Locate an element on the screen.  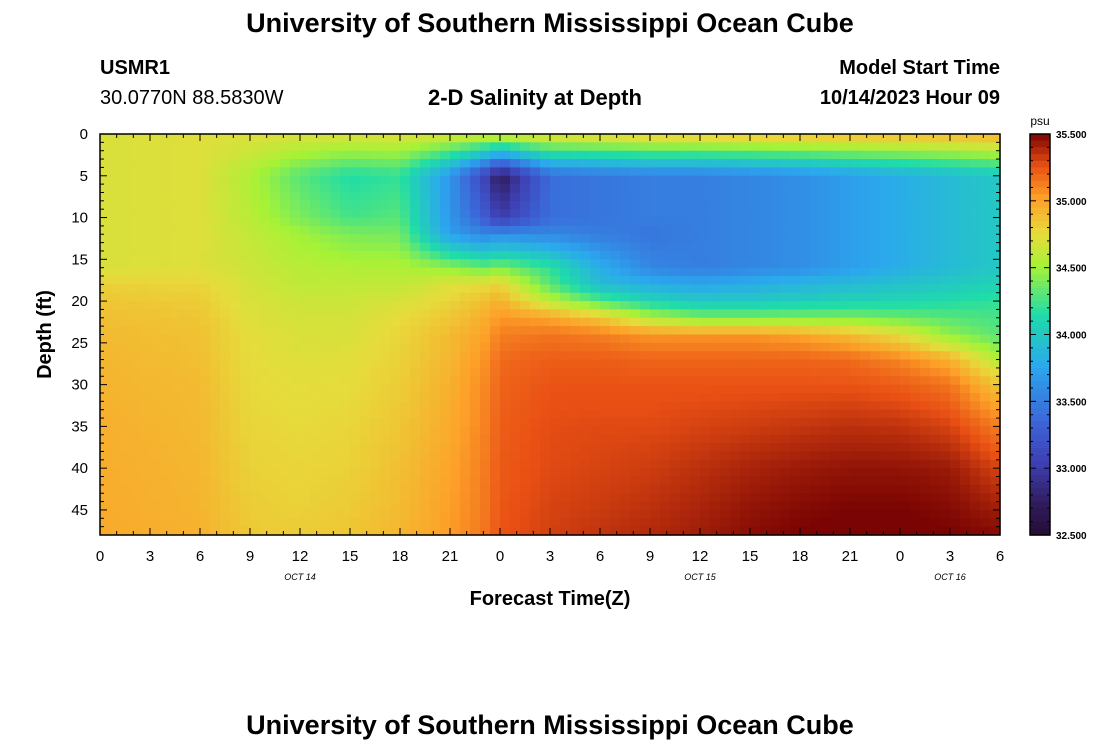
colorbar-tick-label: 33.500 is located at coordinates (1071, 402).